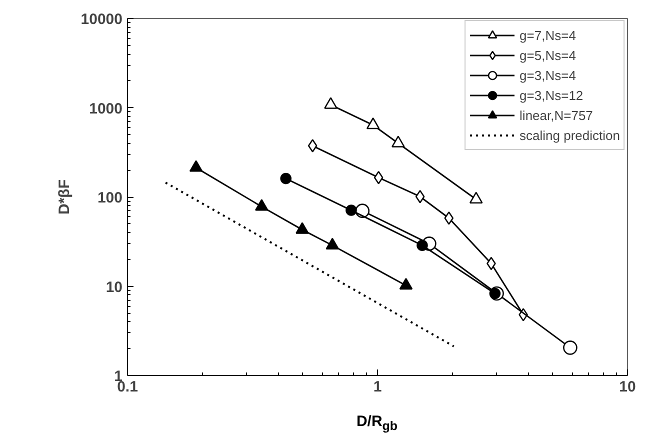  I want to click on legend-label: g=3,Ns=4, so click(548, 75).